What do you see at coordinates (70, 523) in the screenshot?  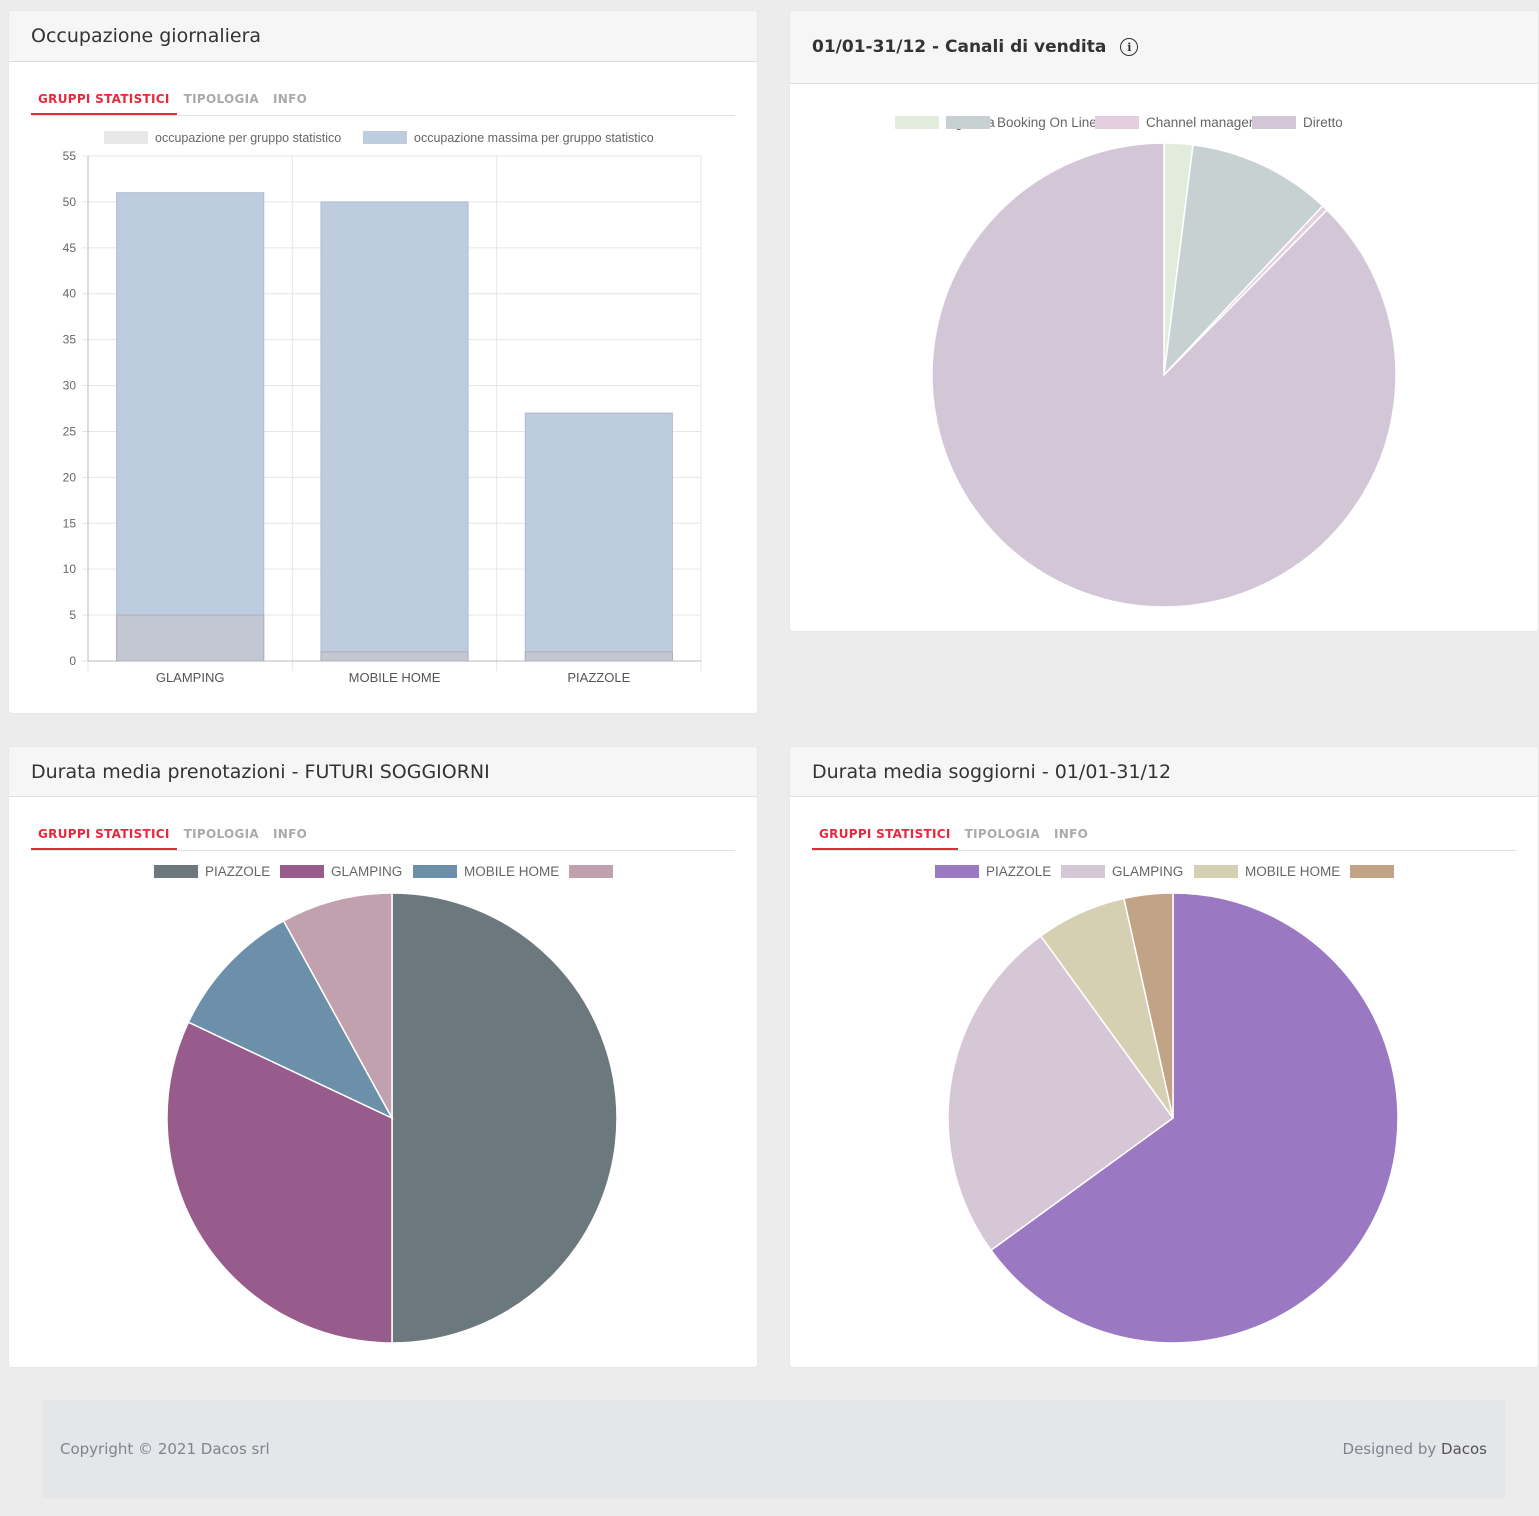 I see `y-tick-label: 15` at bounding box center [70, 523].